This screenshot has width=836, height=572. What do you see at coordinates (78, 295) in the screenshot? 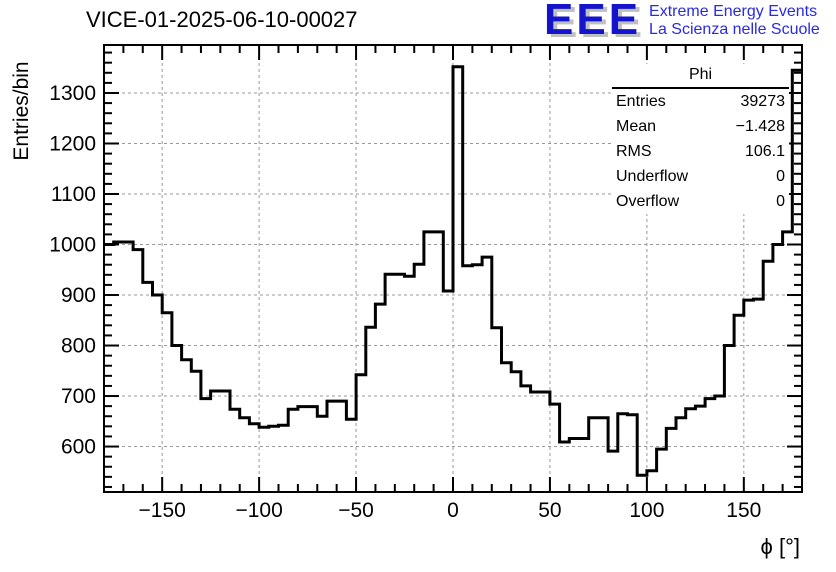
I see `y-tick-label: 900` at bounding box center [78, 295].